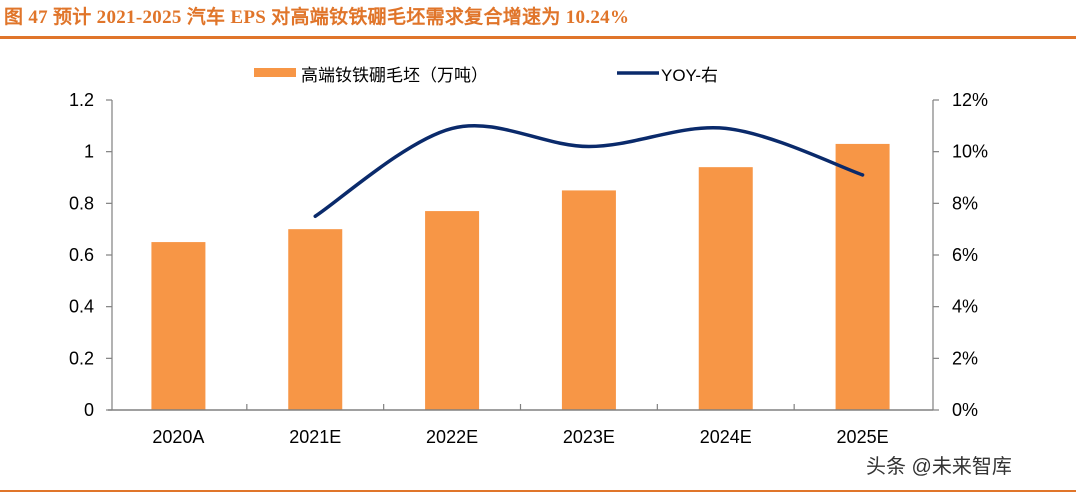  Describe the element at coordinates (315, 437) in the screenshot. I see `x-tick-label: 2021E` at that location.